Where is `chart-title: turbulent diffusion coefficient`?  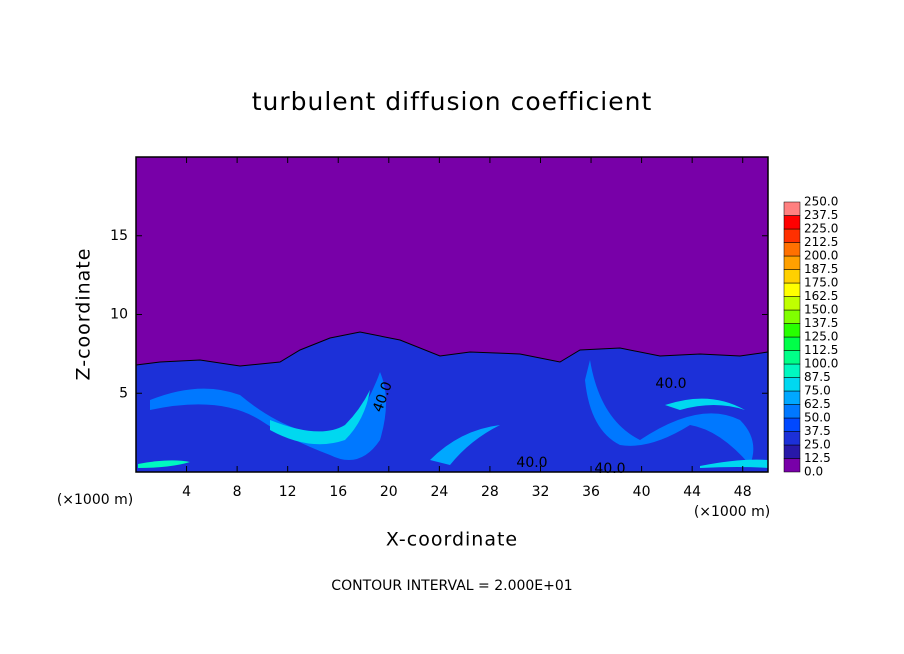
chart-title: turbulent diffusion coefficient is located at coordinates (452, 101).